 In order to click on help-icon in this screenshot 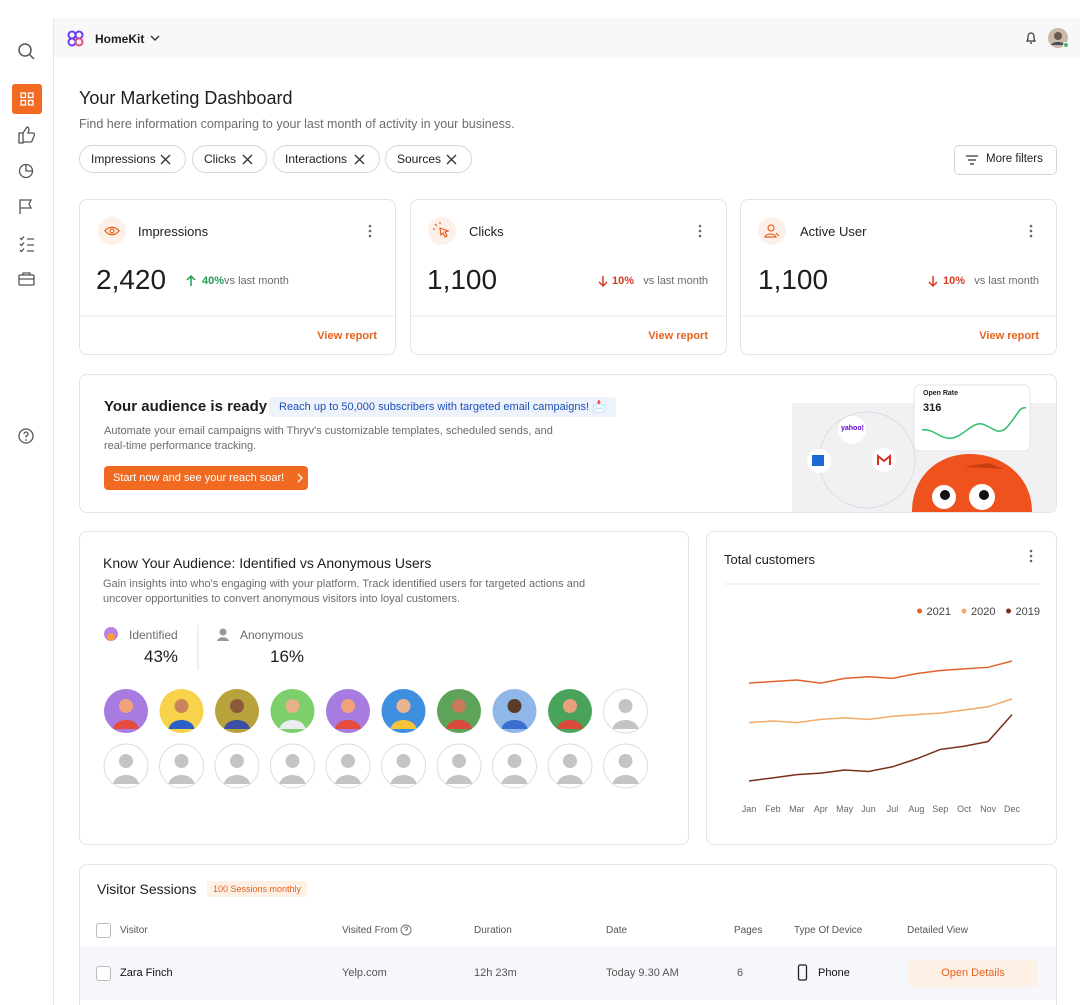, I will do `click(26, 436)`.